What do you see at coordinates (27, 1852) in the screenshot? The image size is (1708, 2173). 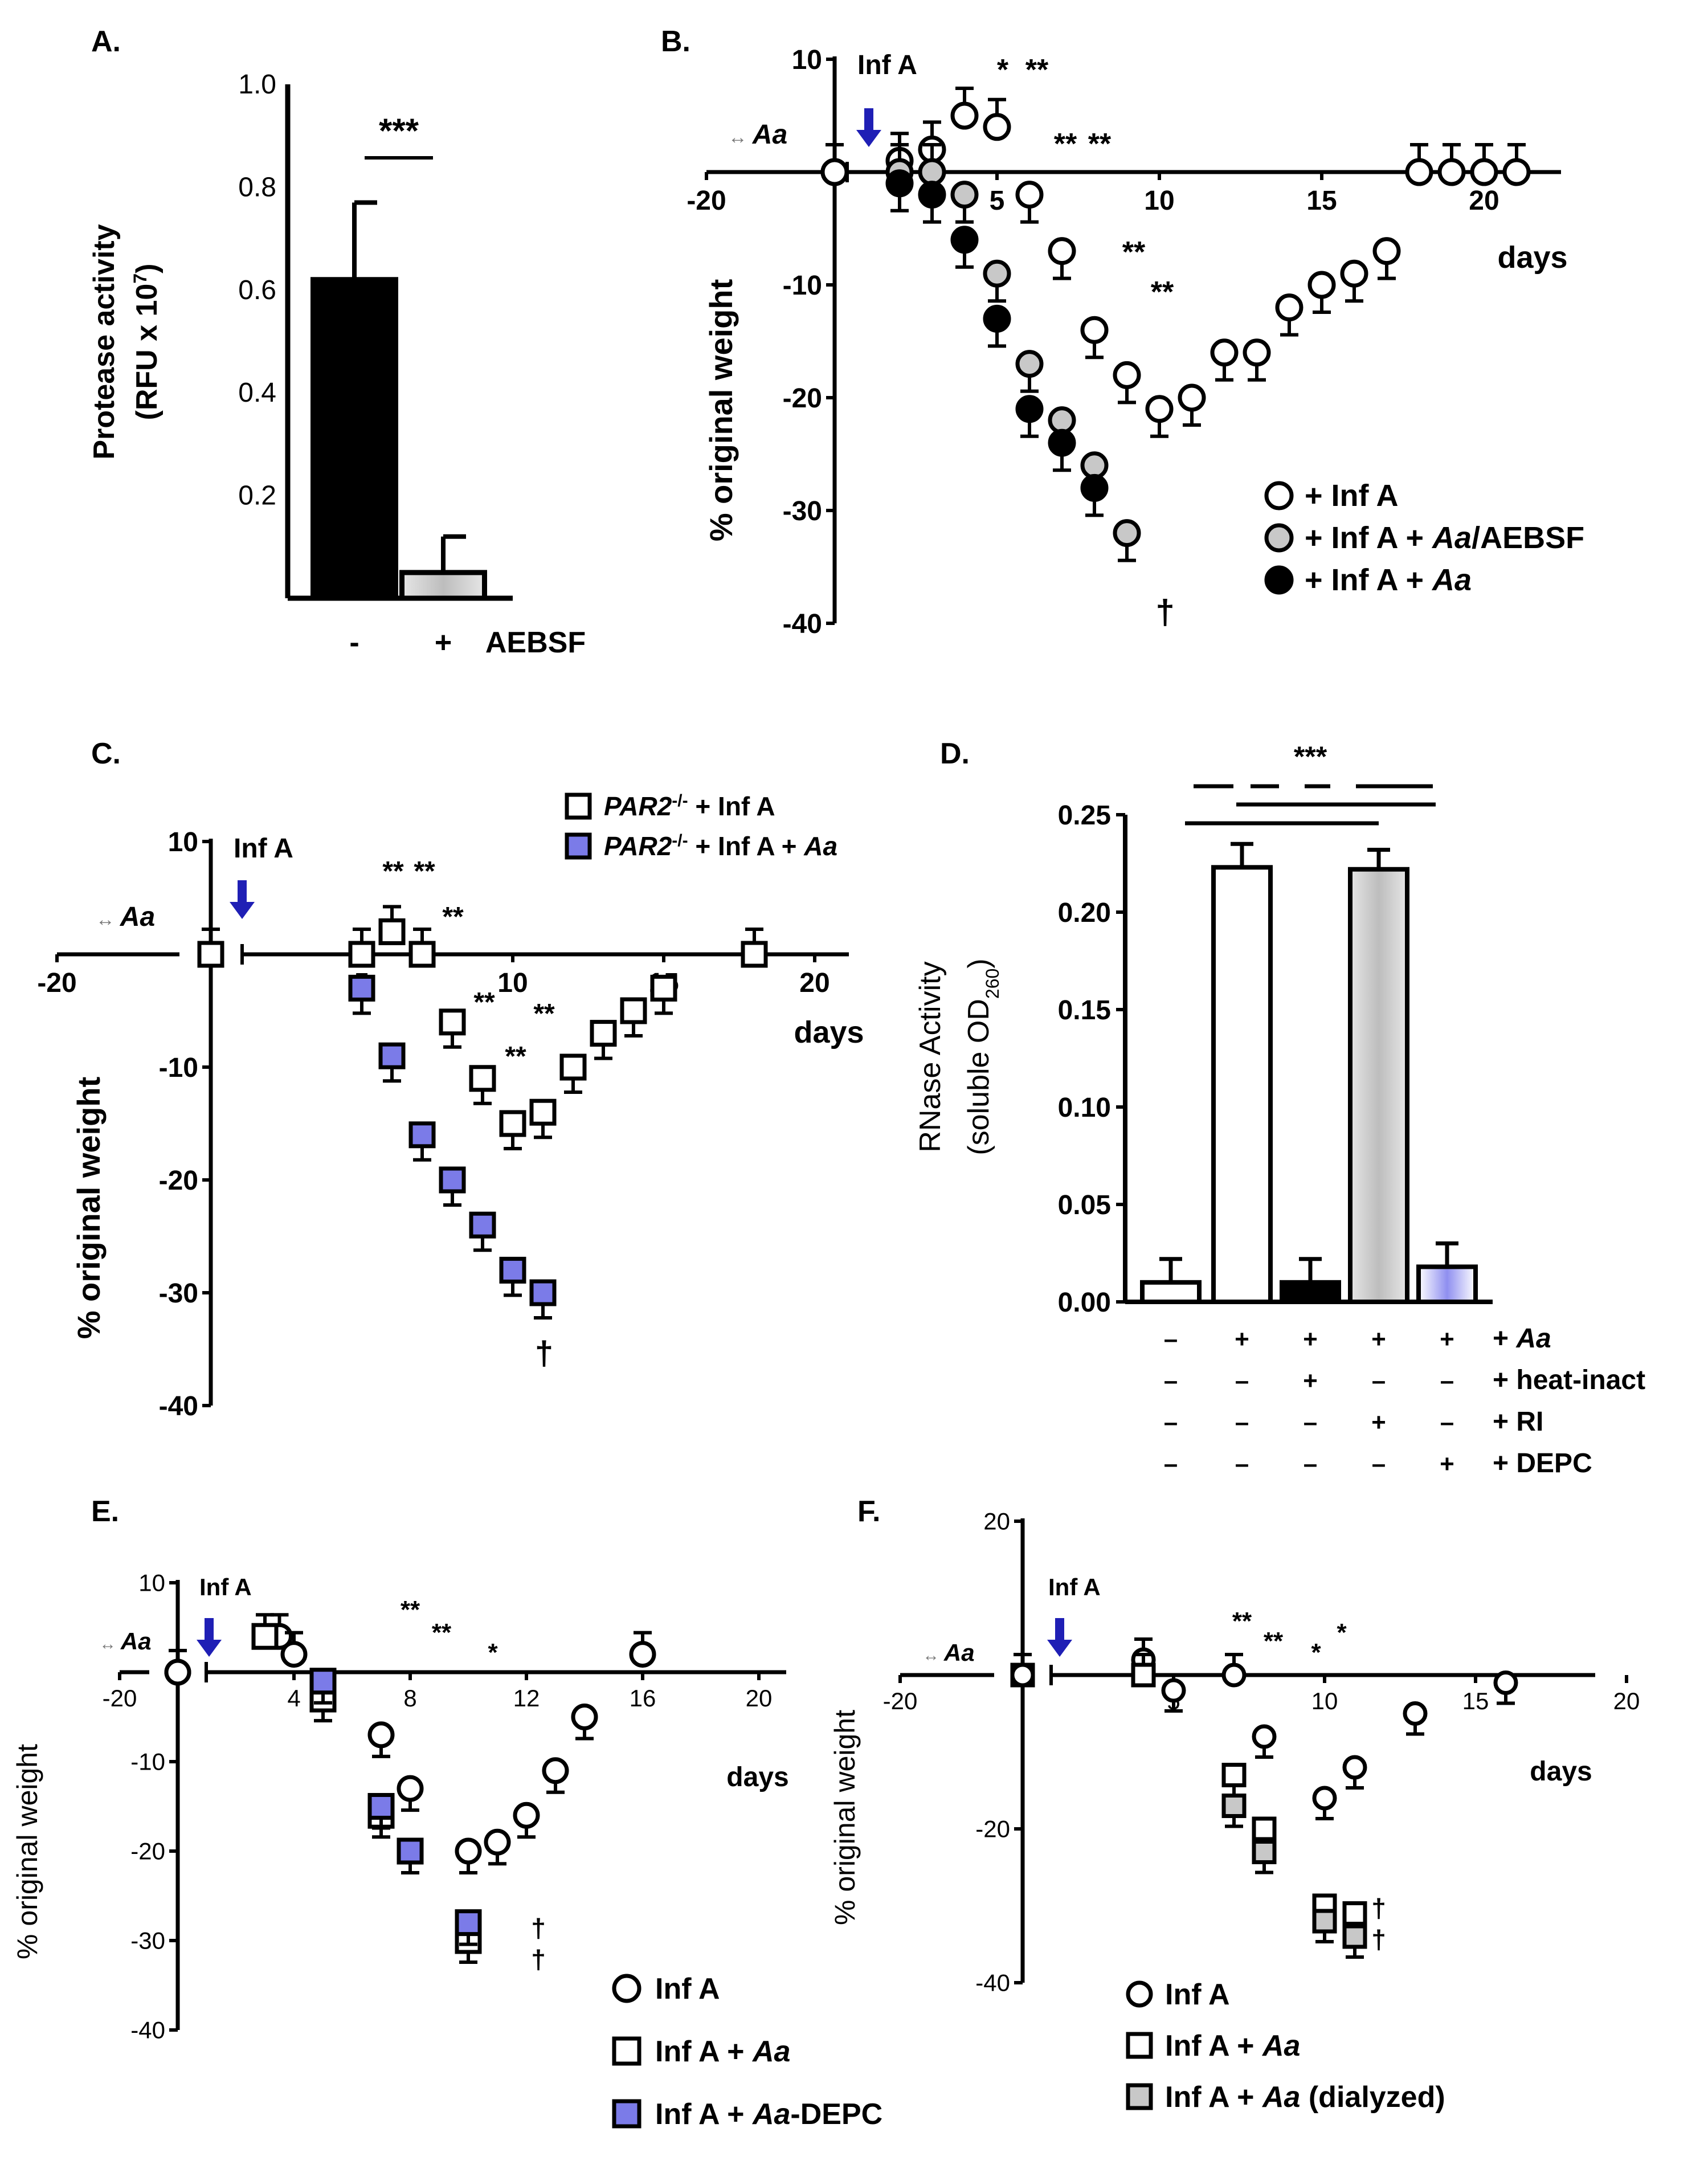 I see `e-y-label: % original weight` at bounding box center [27, 1852].